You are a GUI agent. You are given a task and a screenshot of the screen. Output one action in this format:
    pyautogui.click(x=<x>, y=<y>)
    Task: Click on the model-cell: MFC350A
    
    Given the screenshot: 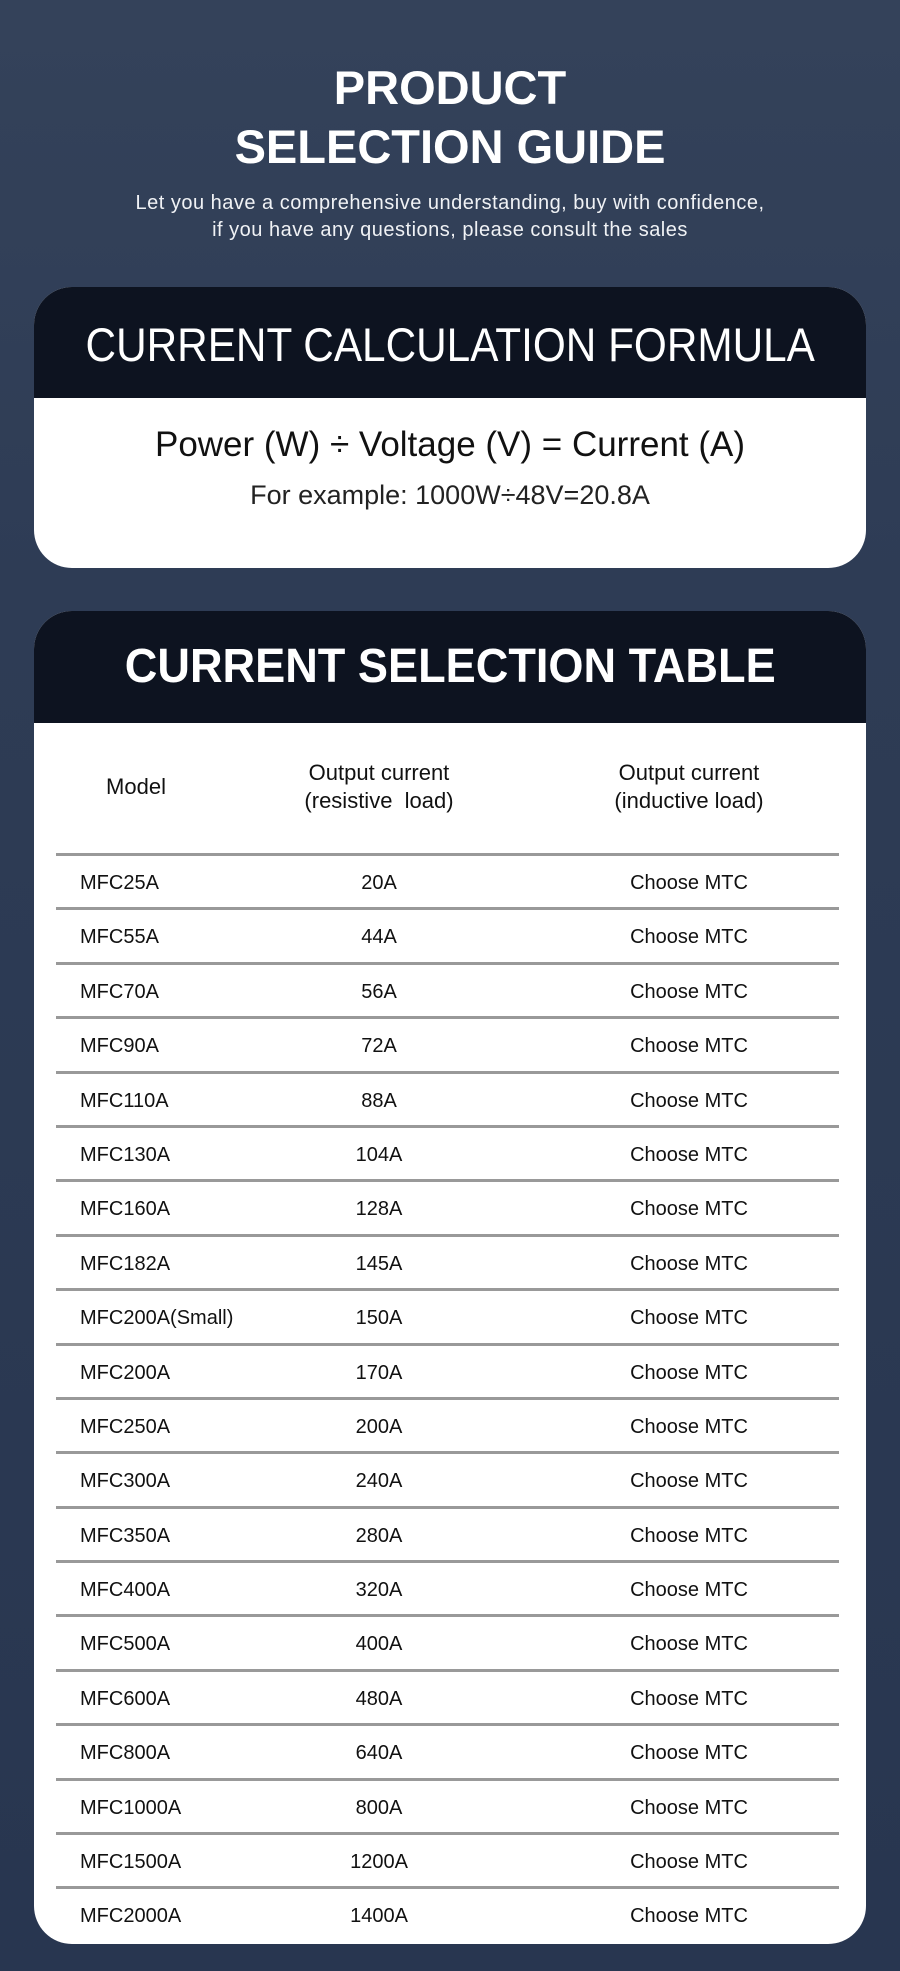 What is the action you would take?
    pyautogui.click(x=125, y=1535)
    